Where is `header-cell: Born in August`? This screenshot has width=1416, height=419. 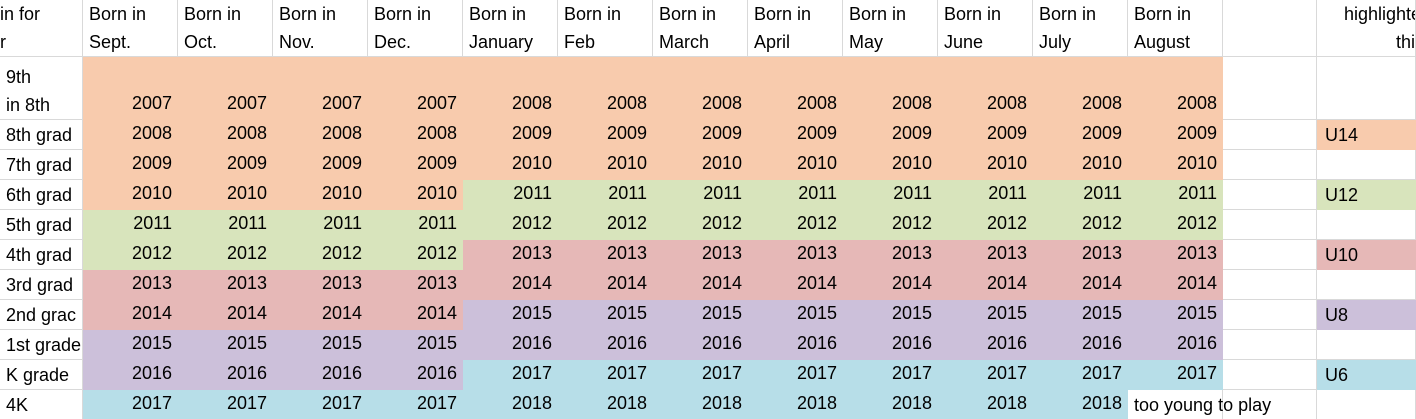 header-cell: Born in August is located at coordinates (1175, 28).